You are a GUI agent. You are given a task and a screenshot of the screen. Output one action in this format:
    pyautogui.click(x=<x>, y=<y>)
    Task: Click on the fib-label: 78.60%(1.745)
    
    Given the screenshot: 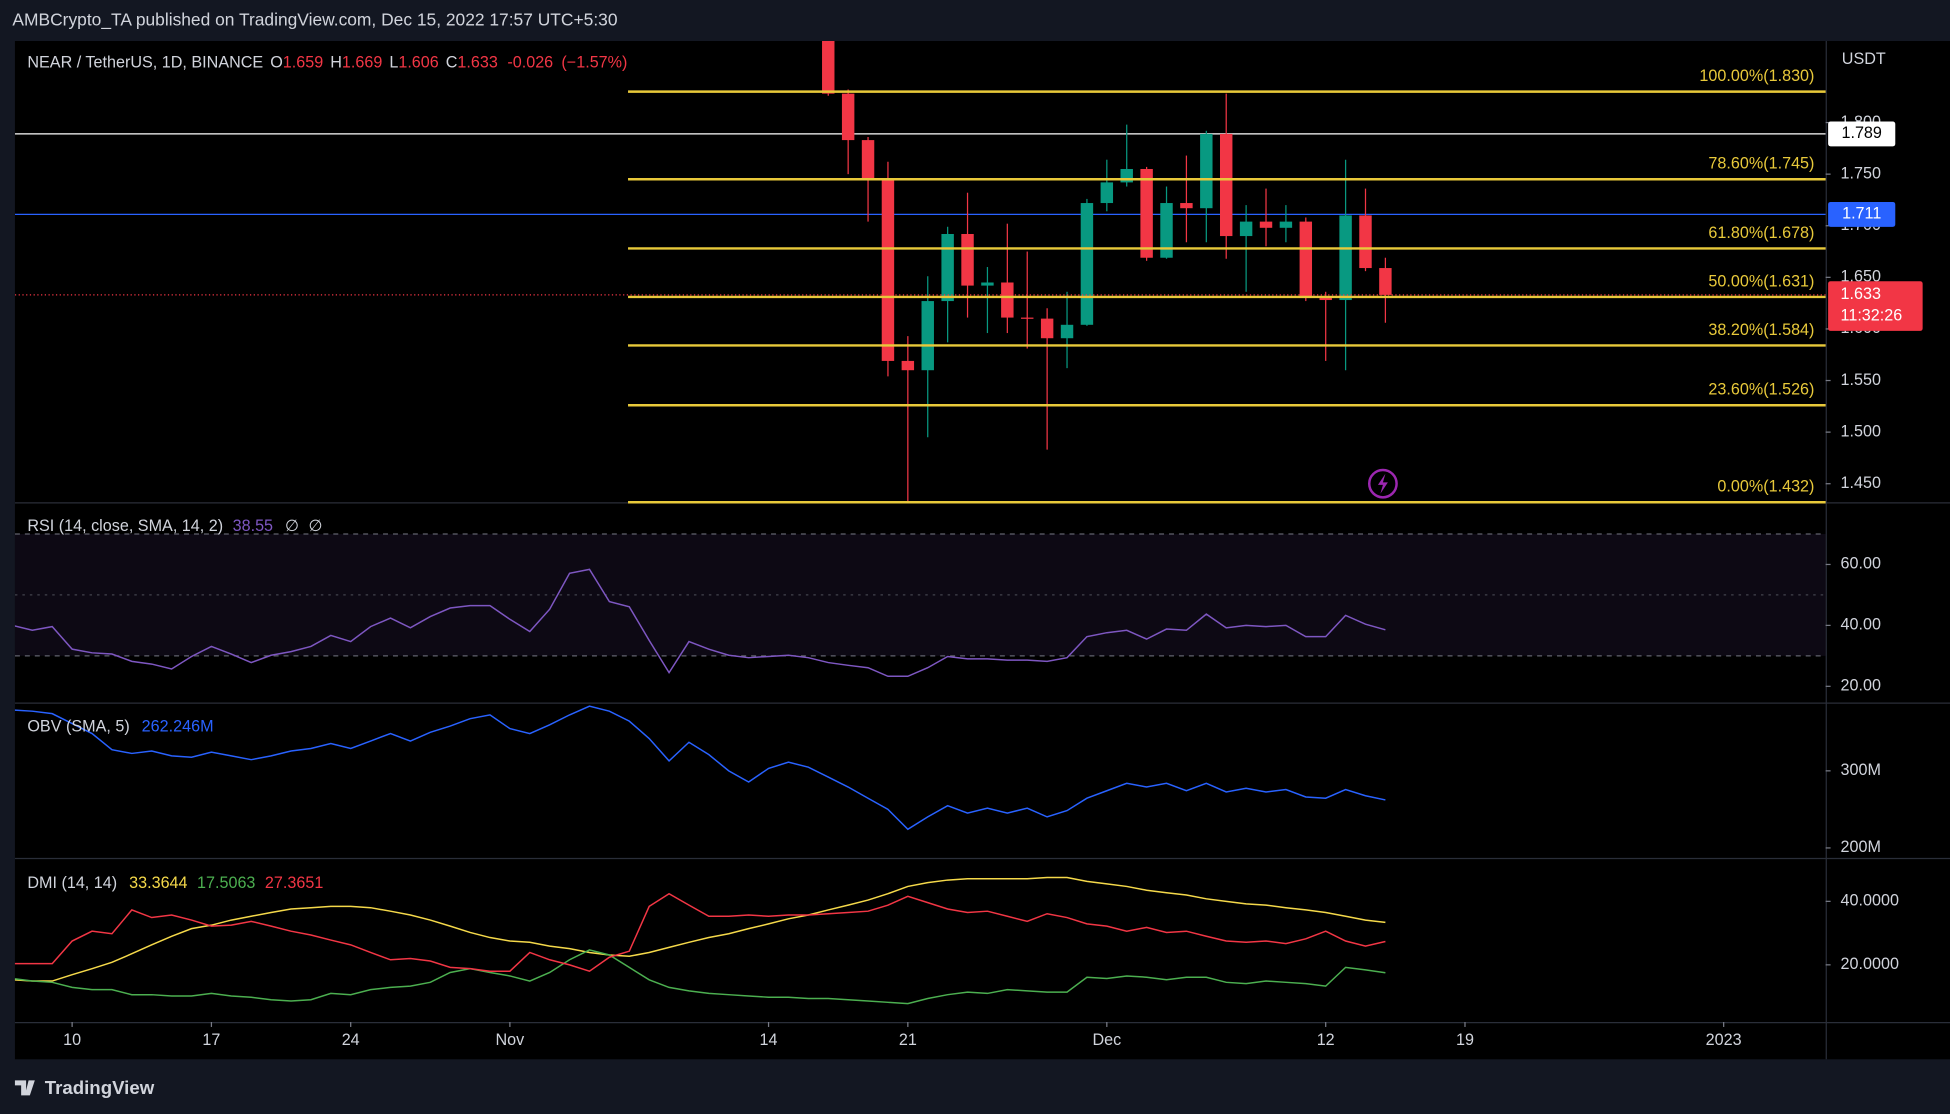 What is the action you would take?
    pyautogui.click(x=1761, y=164)
    